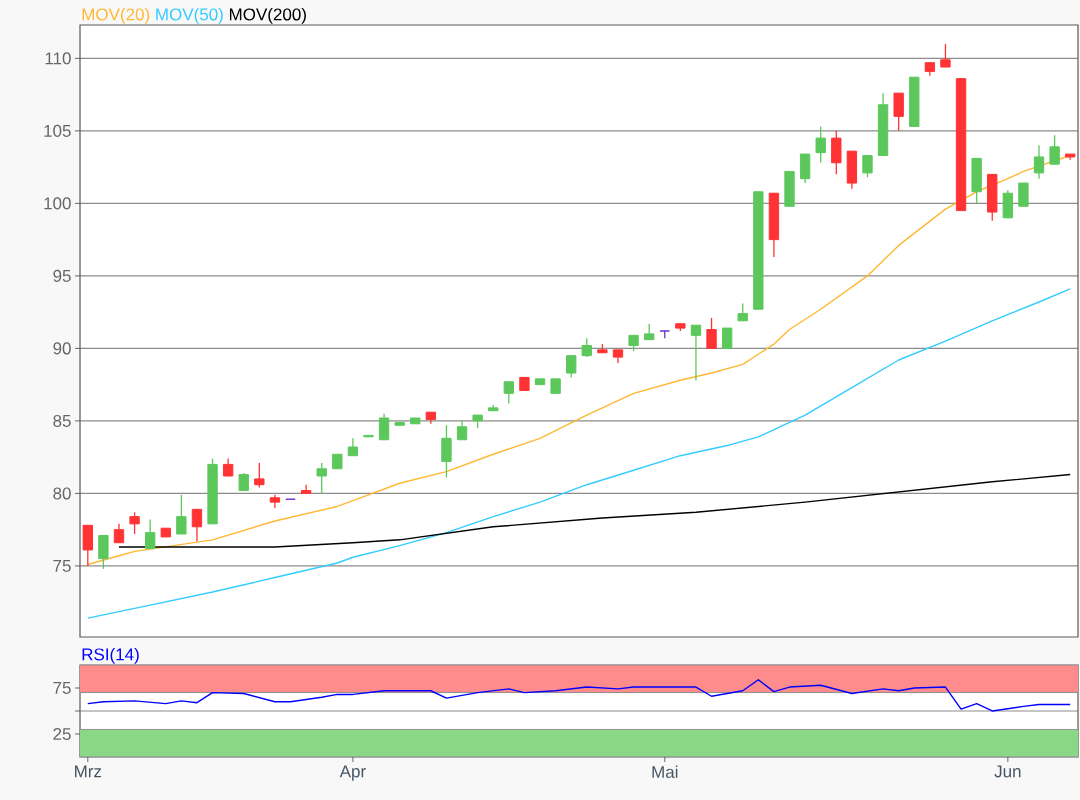  I want to click on y-tick-label: 90, so click(62, 348).